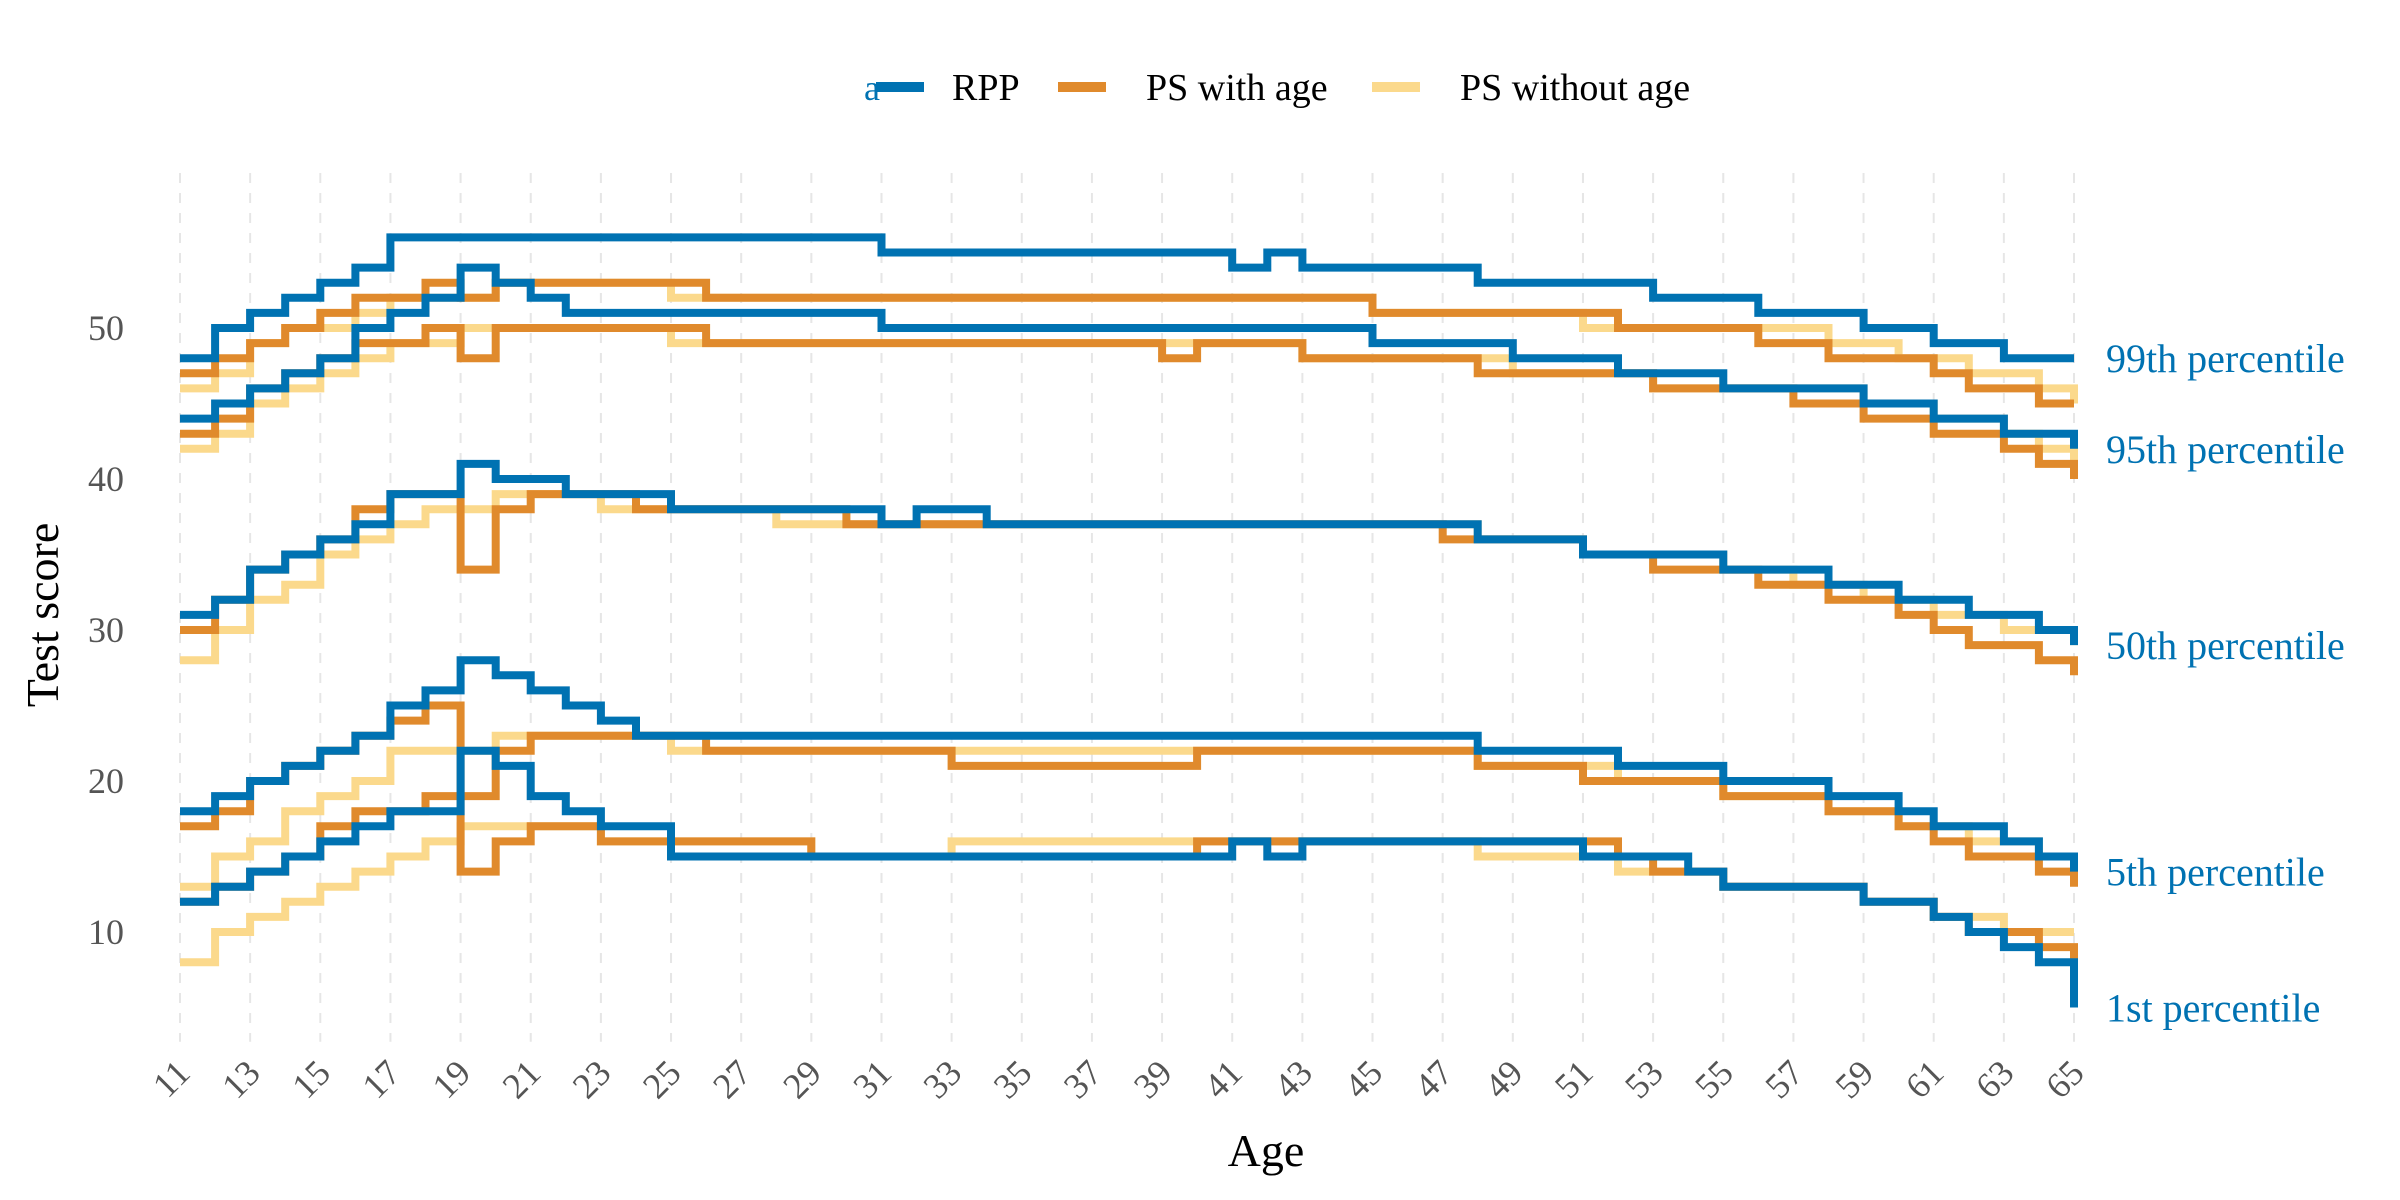 This screenshot has height=1200, width=2400. I want to click on series-line-rpp-5th, so click(1129, 764).